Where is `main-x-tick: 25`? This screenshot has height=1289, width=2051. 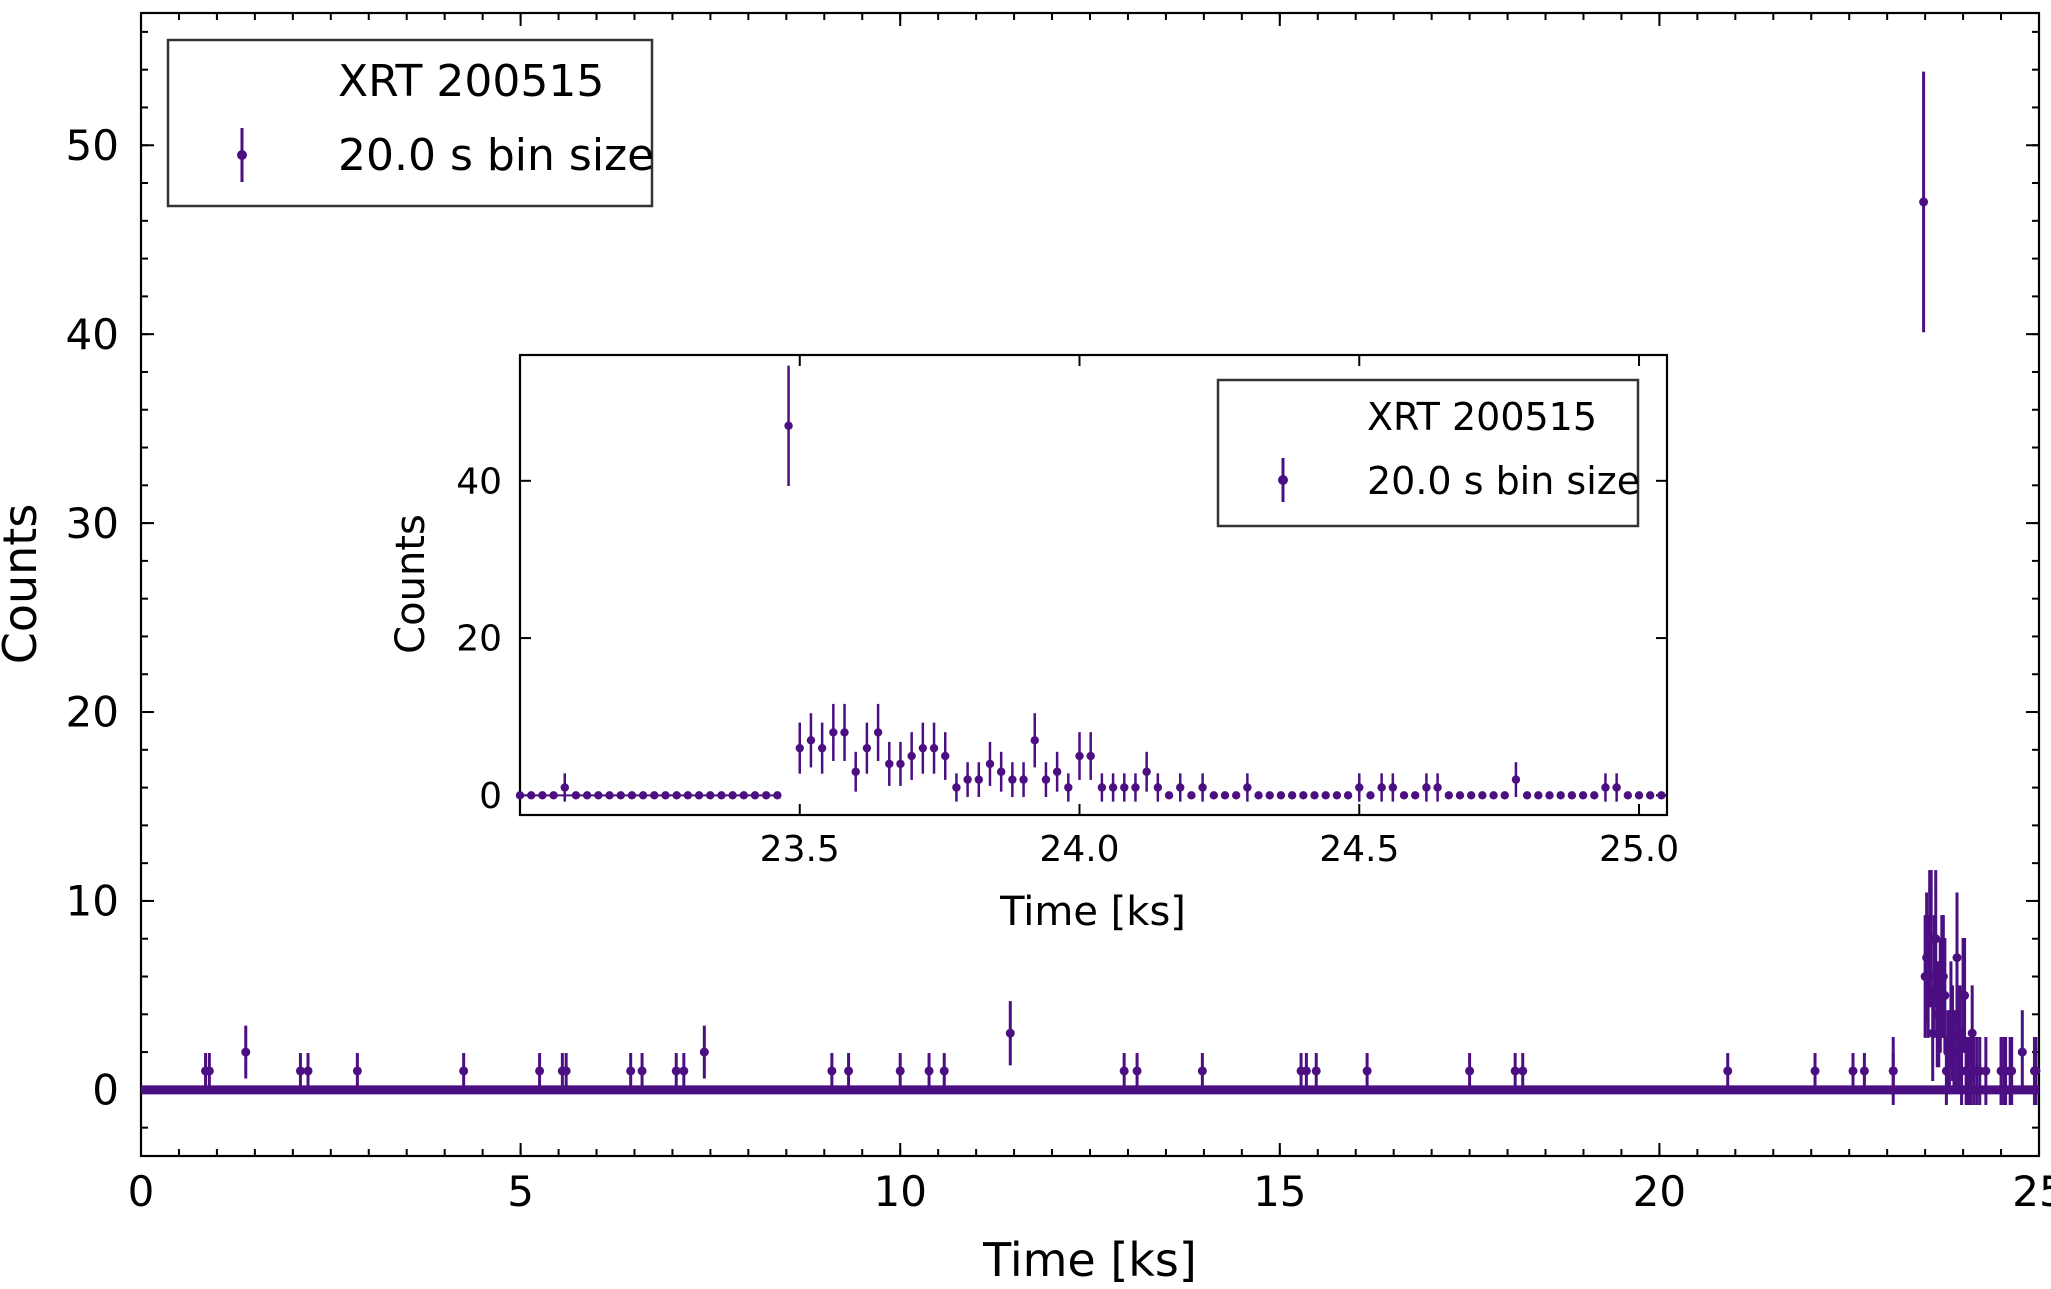 main-x-tick: 25 is located at coordinates (2031, 614).